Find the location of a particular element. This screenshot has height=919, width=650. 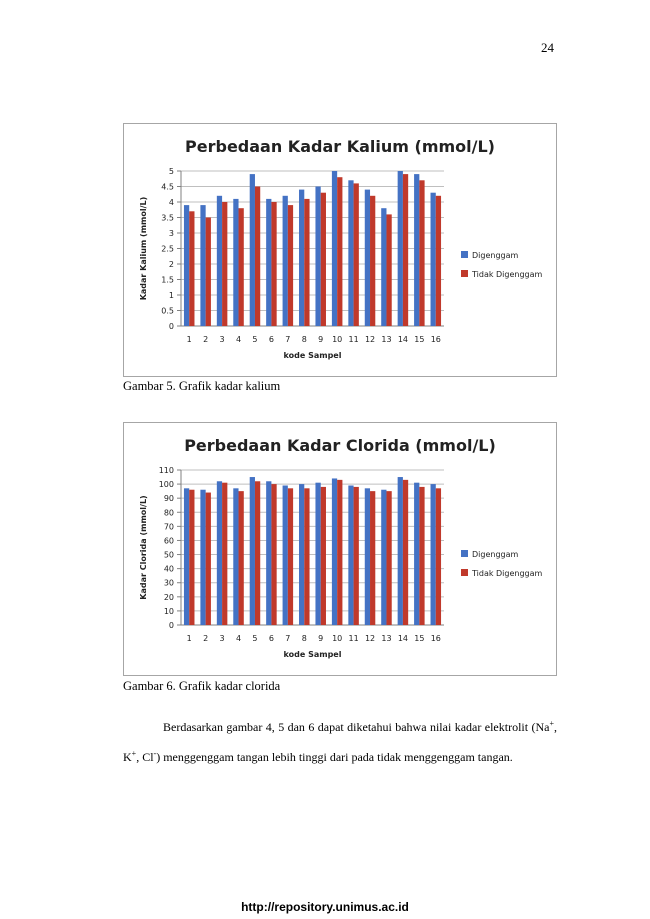

clorida-y-tick-label: 50 is located at coordinates (169, 555).